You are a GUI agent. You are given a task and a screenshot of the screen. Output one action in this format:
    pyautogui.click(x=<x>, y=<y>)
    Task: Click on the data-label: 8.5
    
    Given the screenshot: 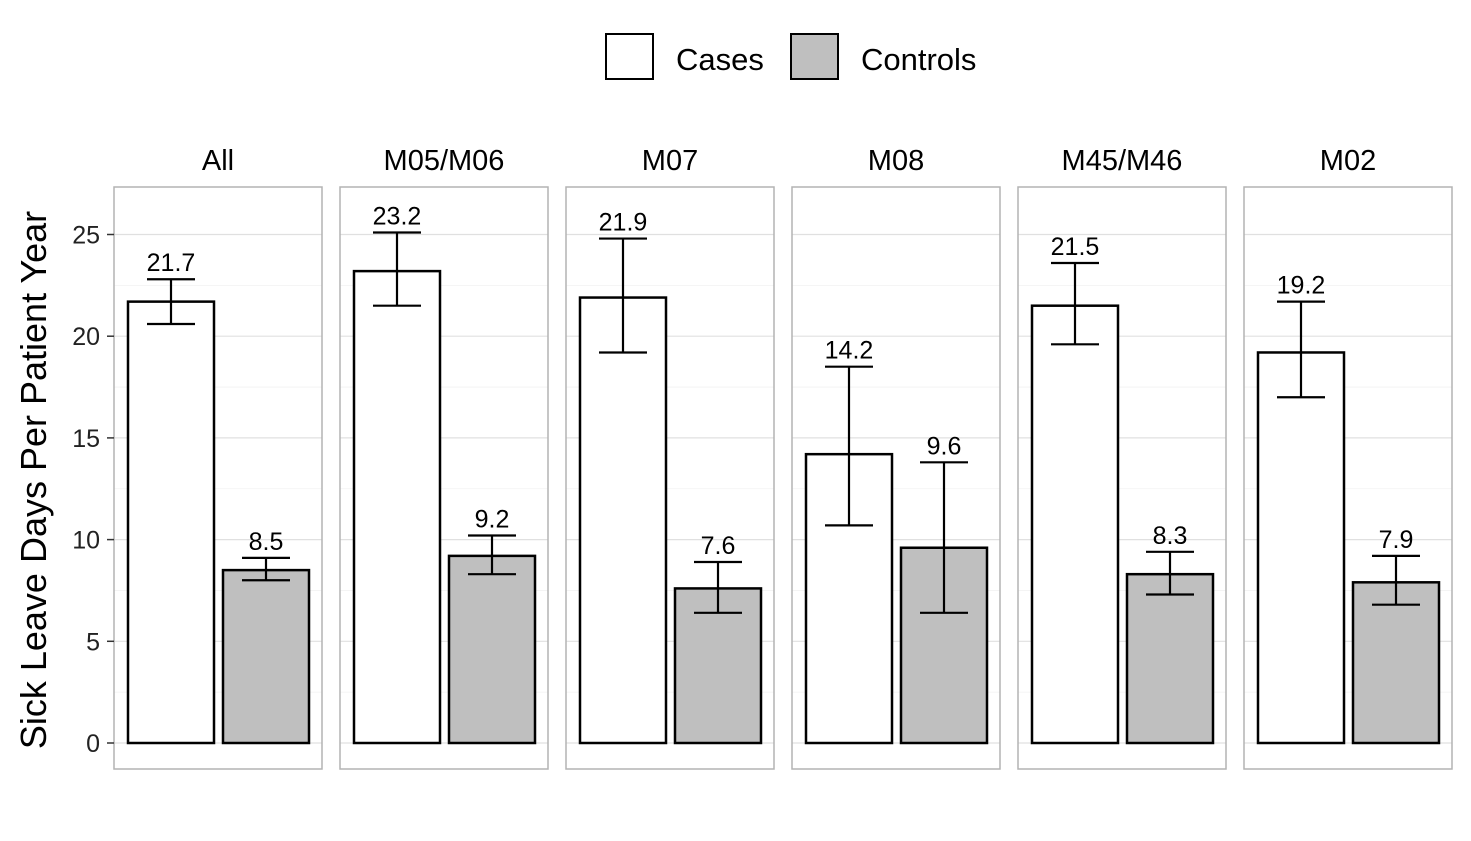 What is the action you would take?
    pyautogui.click(x=266, y=542)
    